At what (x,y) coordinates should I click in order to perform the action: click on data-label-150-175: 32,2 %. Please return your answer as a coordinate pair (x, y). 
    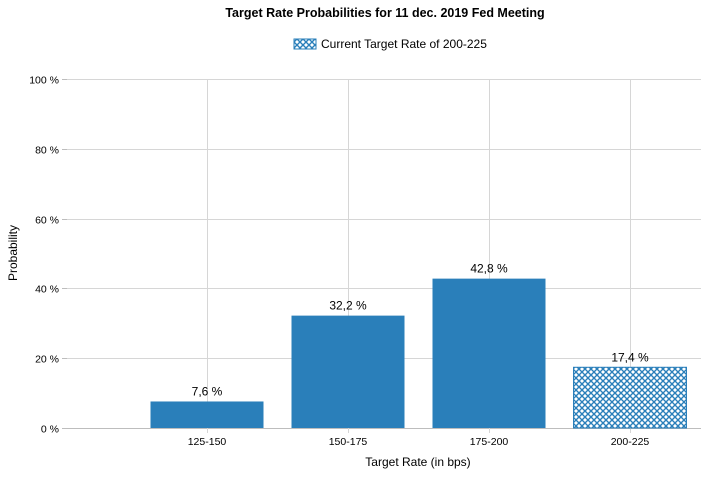
    Looking at the image, I should click on (348, 306).